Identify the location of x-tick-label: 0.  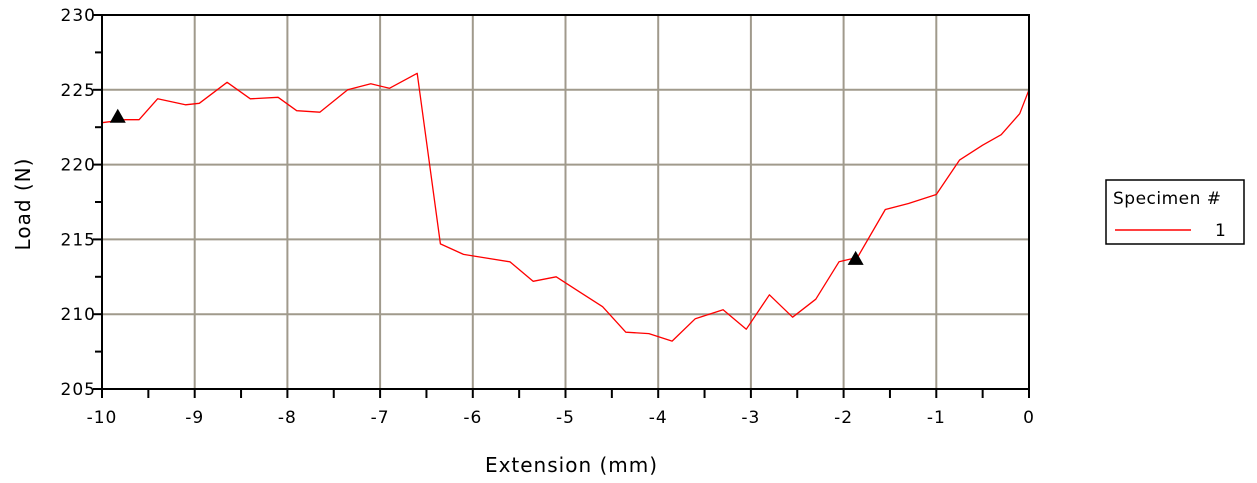
(1029, 418).